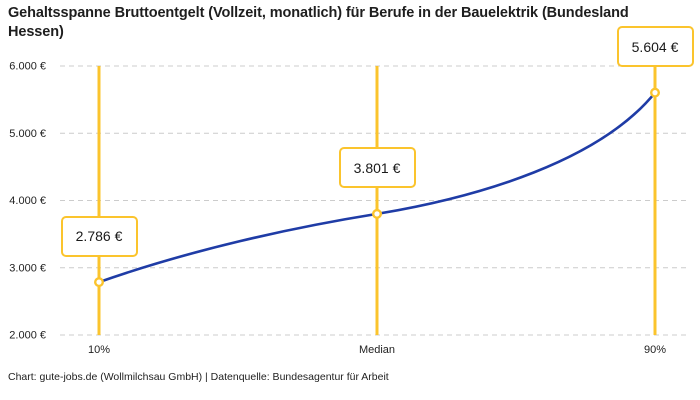 This screenshot has height=400, width=700. I want to click on y-axis-tick-label: 2.000 €, so click(27, 336).